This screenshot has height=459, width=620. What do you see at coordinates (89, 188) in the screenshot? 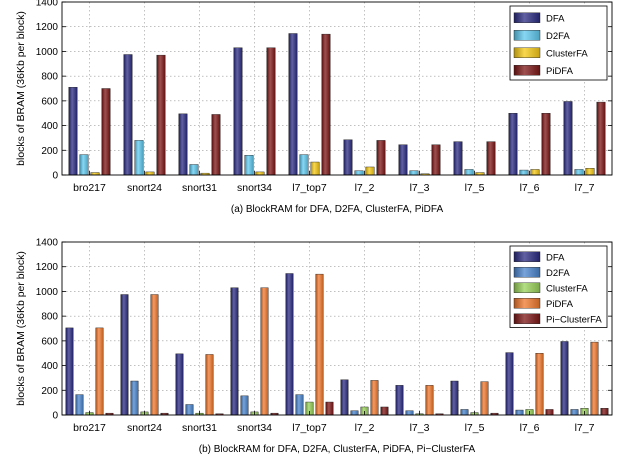
I see `x-tick-label: bro217` at bounding box center [89, 188].